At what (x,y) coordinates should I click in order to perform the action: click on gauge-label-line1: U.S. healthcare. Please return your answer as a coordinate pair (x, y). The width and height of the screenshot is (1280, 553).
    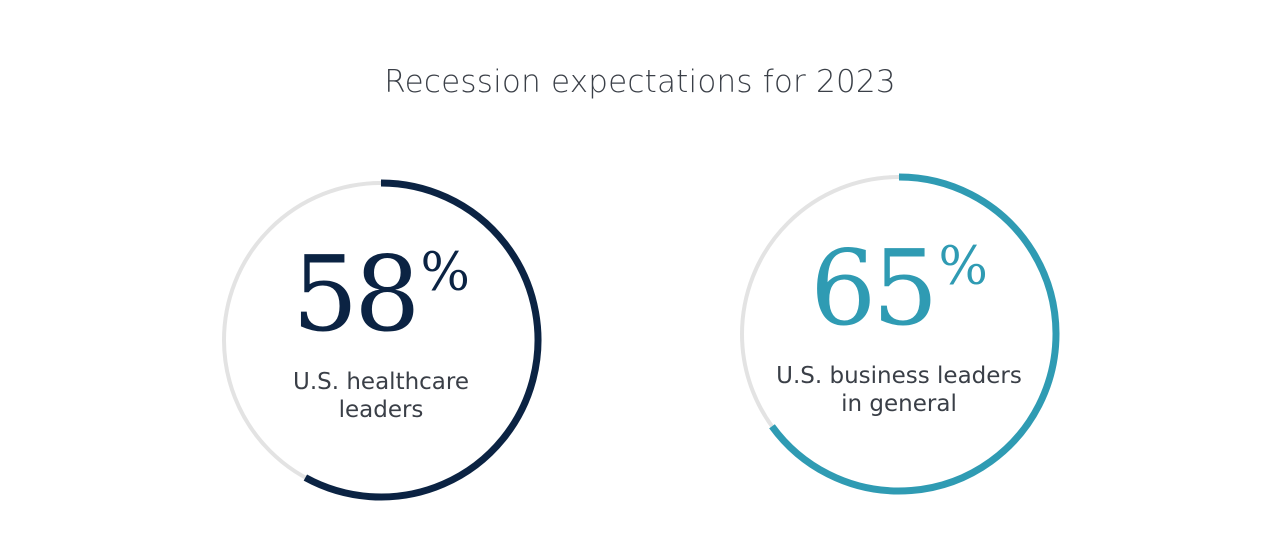
    Looking at the image, I should click on (380, 382).